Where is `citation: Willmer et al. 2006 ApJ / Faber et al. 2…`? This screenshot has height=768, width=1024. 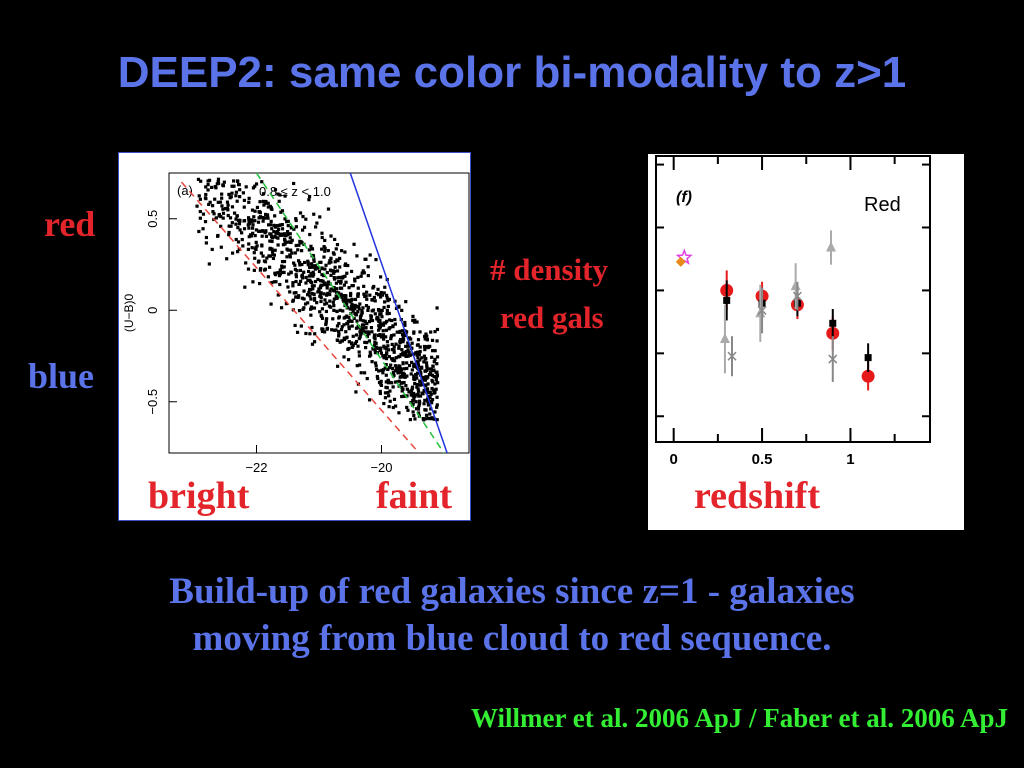
citation: Willmer et al. 2006 ApJ / Faber et al. 2… is located at coordinates (739, 718).